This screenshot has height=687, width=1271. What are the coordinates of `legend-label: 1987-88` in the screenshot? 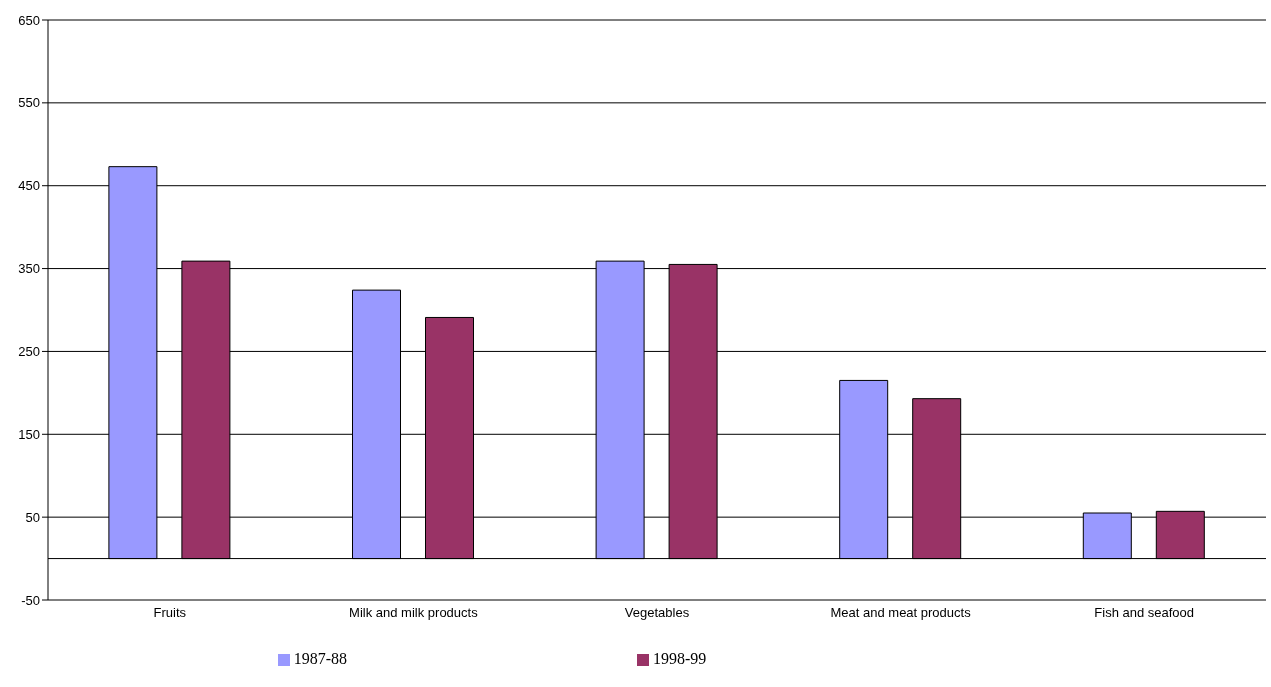 It's located at (320, 658).